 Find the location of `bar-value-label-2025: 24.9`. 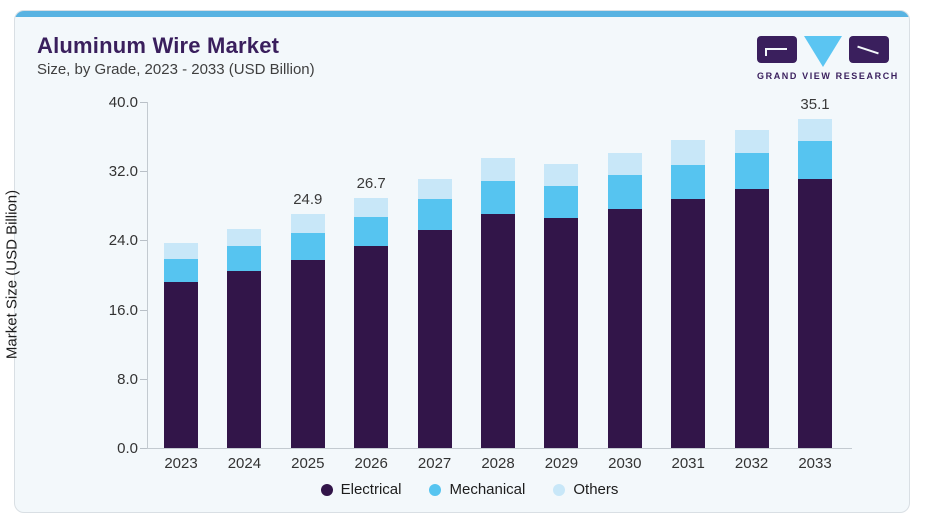

bar-value-label-2025: 24.9 is located at coordinates (308, 200).